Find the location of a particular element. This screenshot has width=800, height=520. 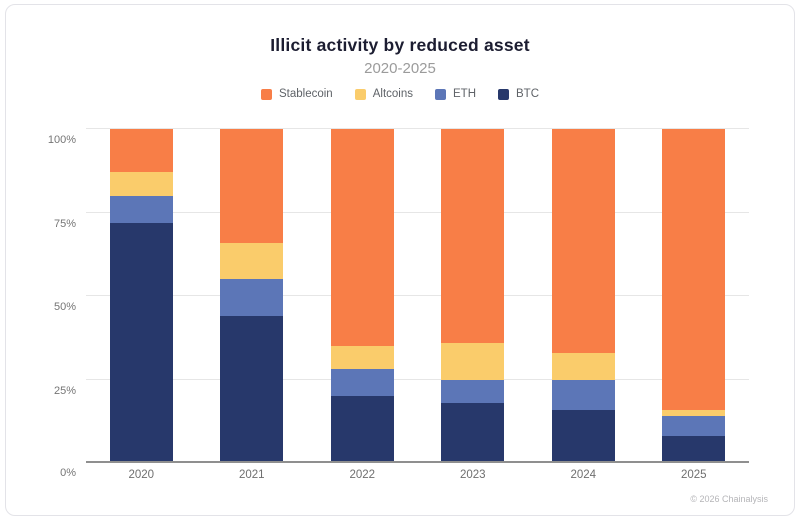

bar-segment-altcoins-2023 is located at coordinates (473, 361).